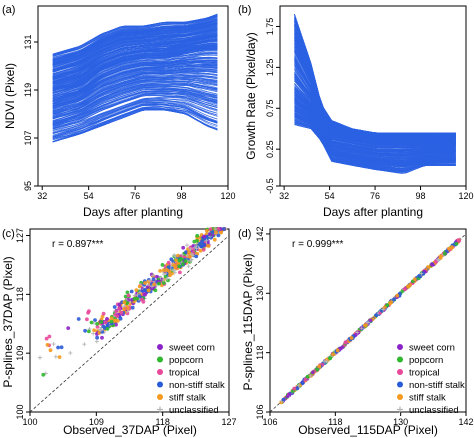 The width and height of the screenshot is (474, 438). What do you see at coordinates (270, 68) in the screenshot?
I see `b-y-tick-label: 1.25` at bounding box center [270, 68].